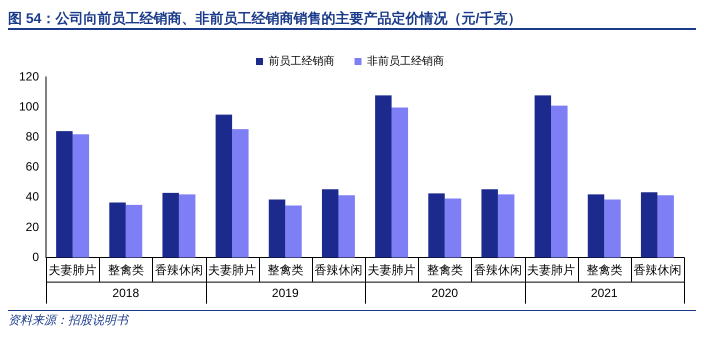 The height and width of the screenshot is (344, 704). What do you see at coordinates (33, 167) in the screenshot?
I see `y-tick-label: 60` at bounding box center [33, 167].